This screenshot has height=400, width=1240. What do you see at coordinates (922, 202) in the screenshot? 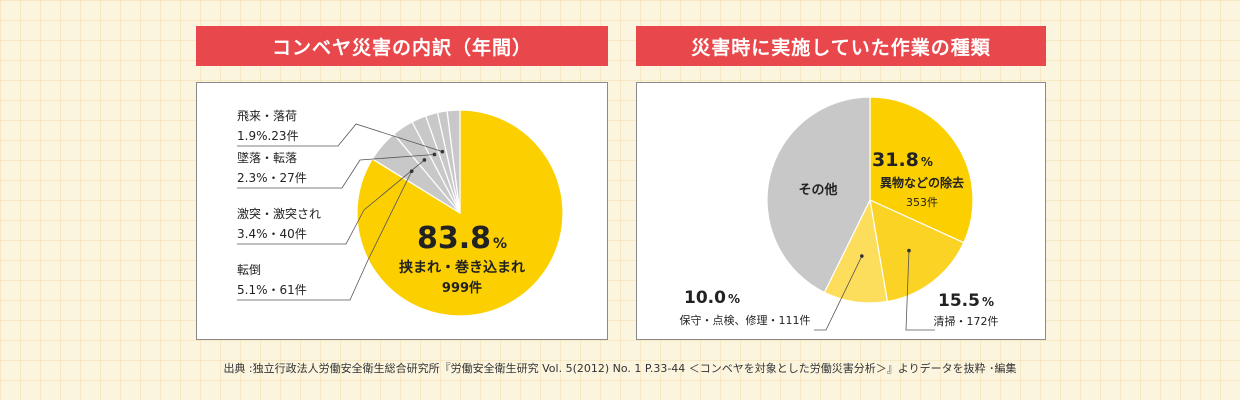
I see `pie-right-slice0-count: 353件` at bounding box center [922, 202].